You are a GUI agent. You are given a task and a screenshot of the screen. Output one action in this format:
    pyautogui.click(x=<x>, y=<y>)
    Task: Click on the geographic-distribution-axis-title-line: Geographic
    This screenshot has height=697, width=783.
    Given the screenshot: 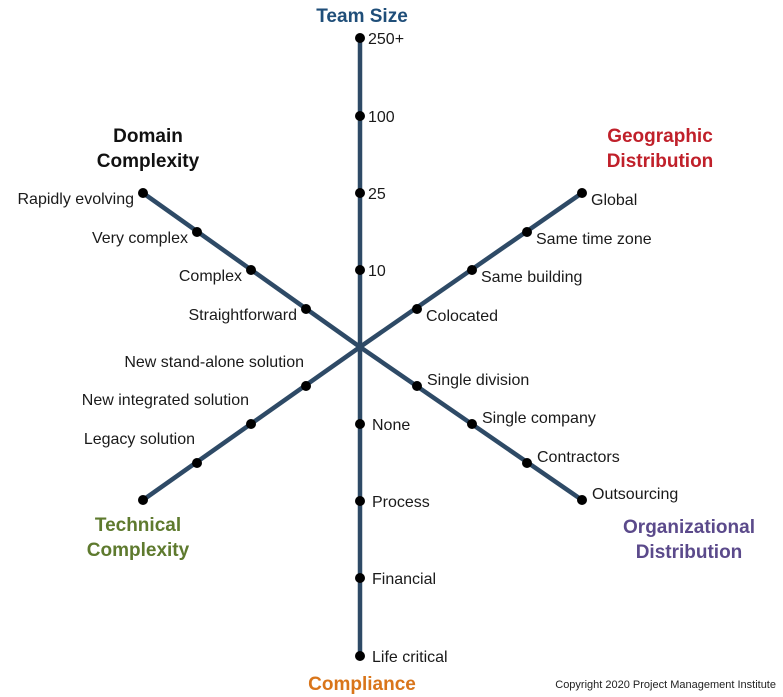 What is the action you would take?
    pyautogui.click(x=660, y=136)
    